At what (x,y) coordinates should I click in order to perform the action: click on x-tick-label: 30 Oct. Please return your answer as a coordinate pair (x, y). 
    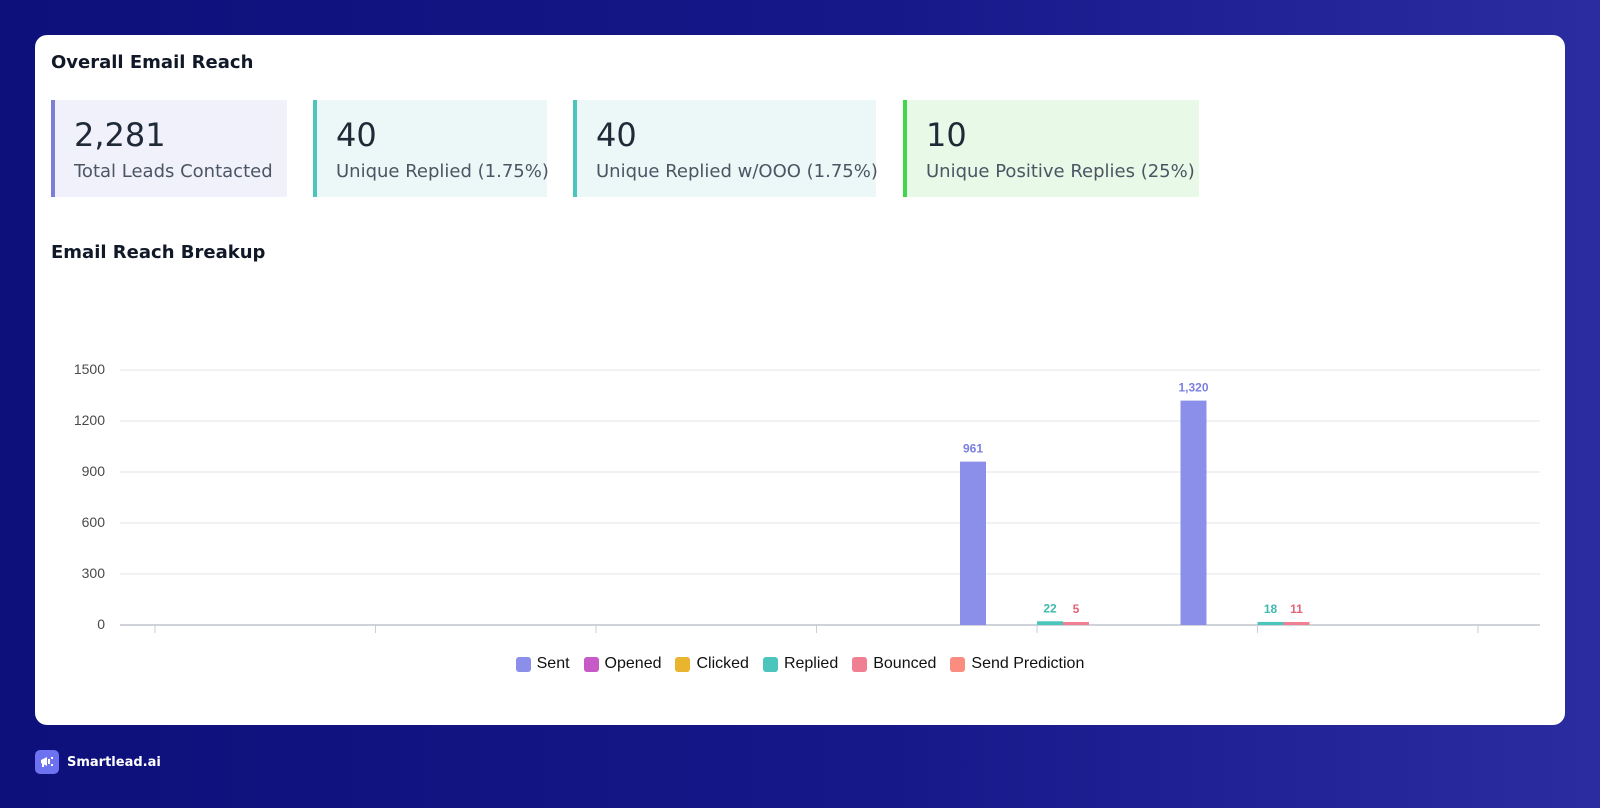
    Looking at the image, I should click on (155, 644).